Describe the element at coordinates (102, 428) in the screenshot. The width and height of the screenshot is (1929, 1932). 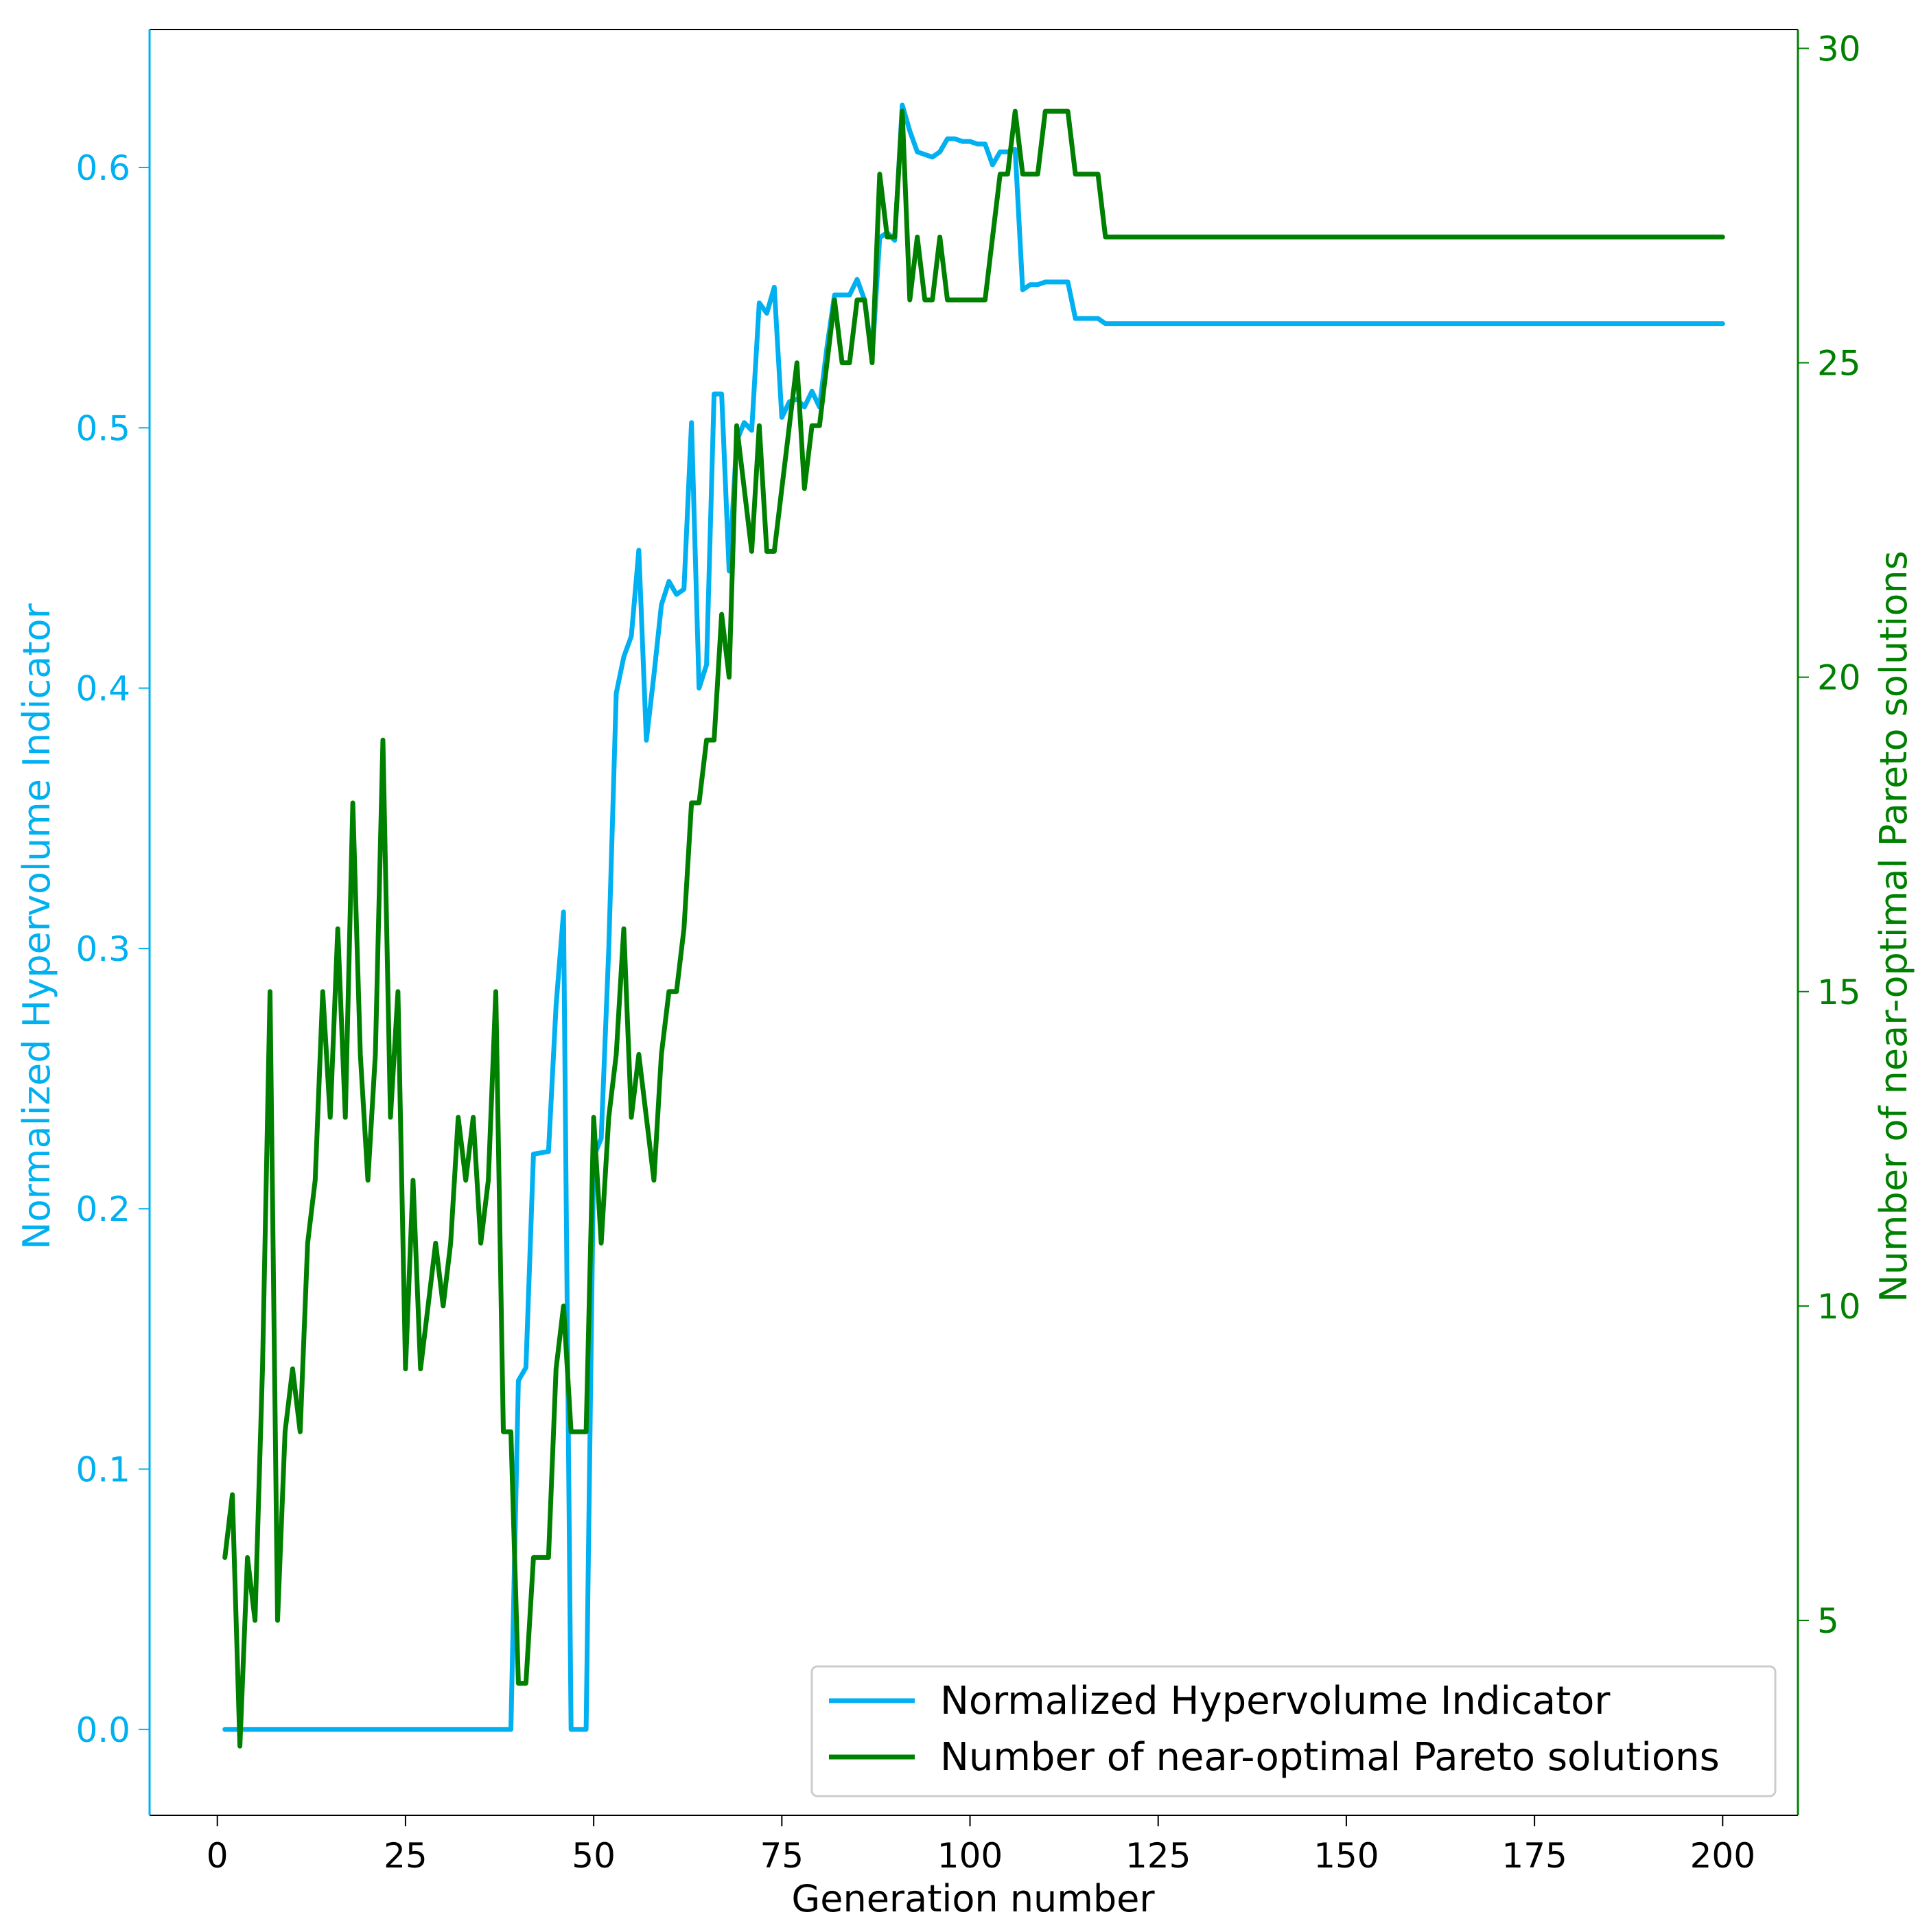
I see `left-y-tick-label: 0.5` at that location.